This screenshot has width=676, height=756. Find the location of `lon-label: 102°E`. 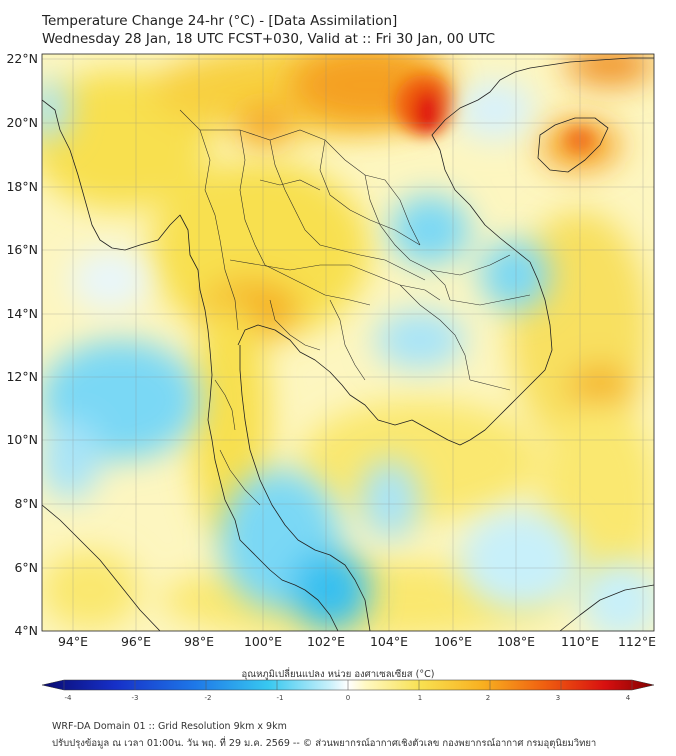

lon-label: 102°E is located at coordinates (326, 641).